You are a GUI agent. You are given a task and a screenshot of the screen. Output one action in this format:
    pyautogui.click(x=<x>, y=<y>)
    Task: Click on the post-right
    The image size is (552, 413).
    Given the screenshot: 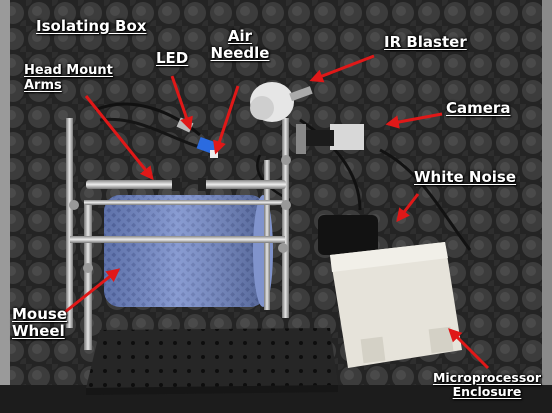 What is the action you would take?
    pyautogui.click(x=285, y=218)
    